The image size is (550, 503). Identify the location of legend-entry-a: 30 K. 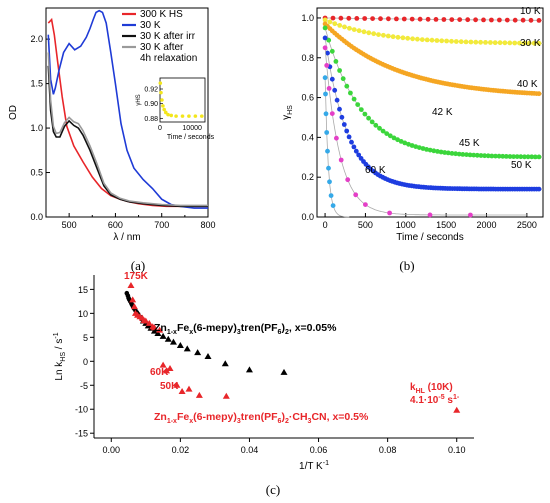
(150, 25).